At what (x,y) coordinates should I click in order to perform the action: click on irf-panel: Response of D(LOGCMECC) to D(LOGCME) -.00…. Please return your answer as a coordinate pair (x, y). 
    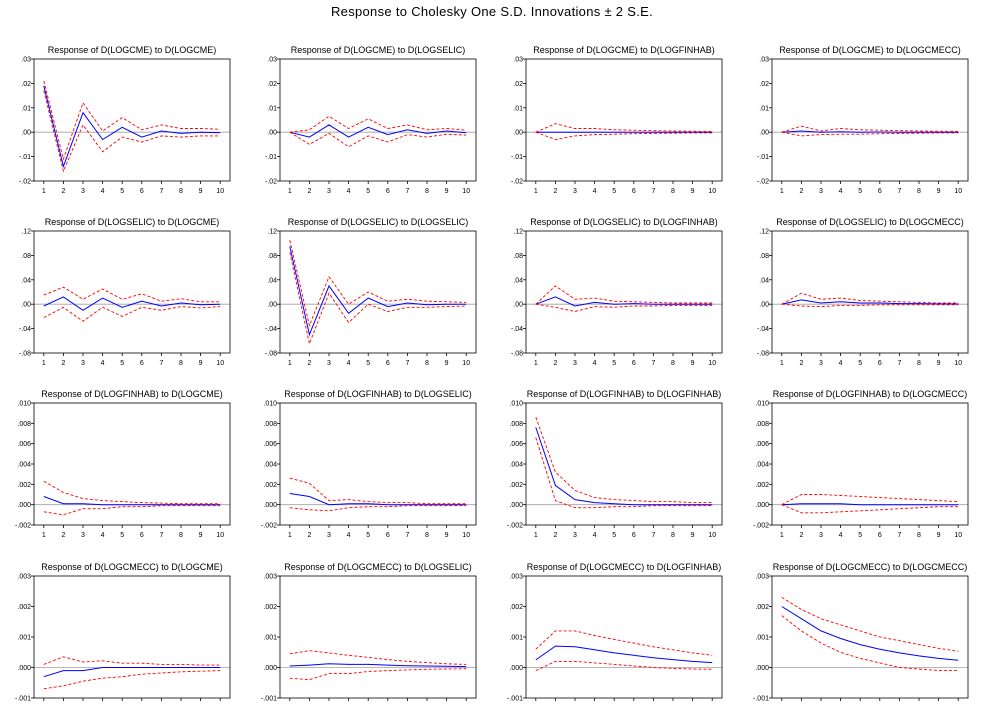
    Looking at the image, I should click on (122, 620).